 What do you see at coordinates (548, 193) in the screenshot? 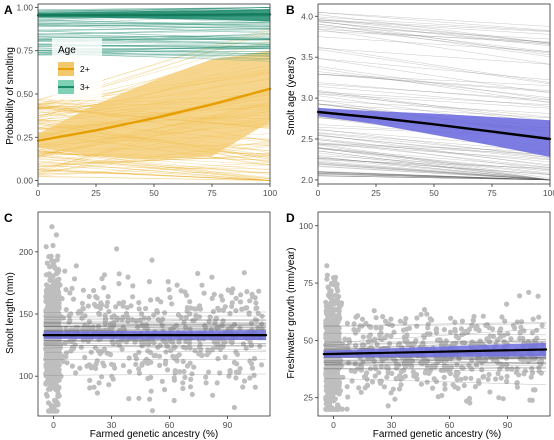
I see `panel-b-x-tick-label: 100` at bounding box center [548, 193].